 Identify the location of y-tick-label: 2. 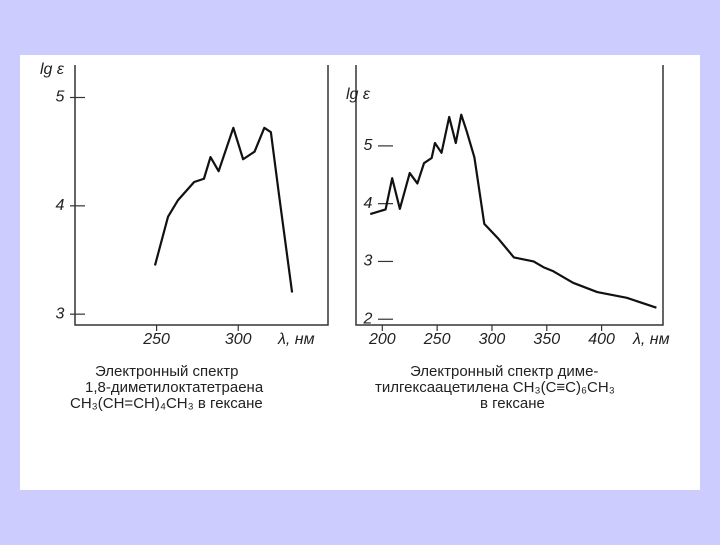
(368, 318).